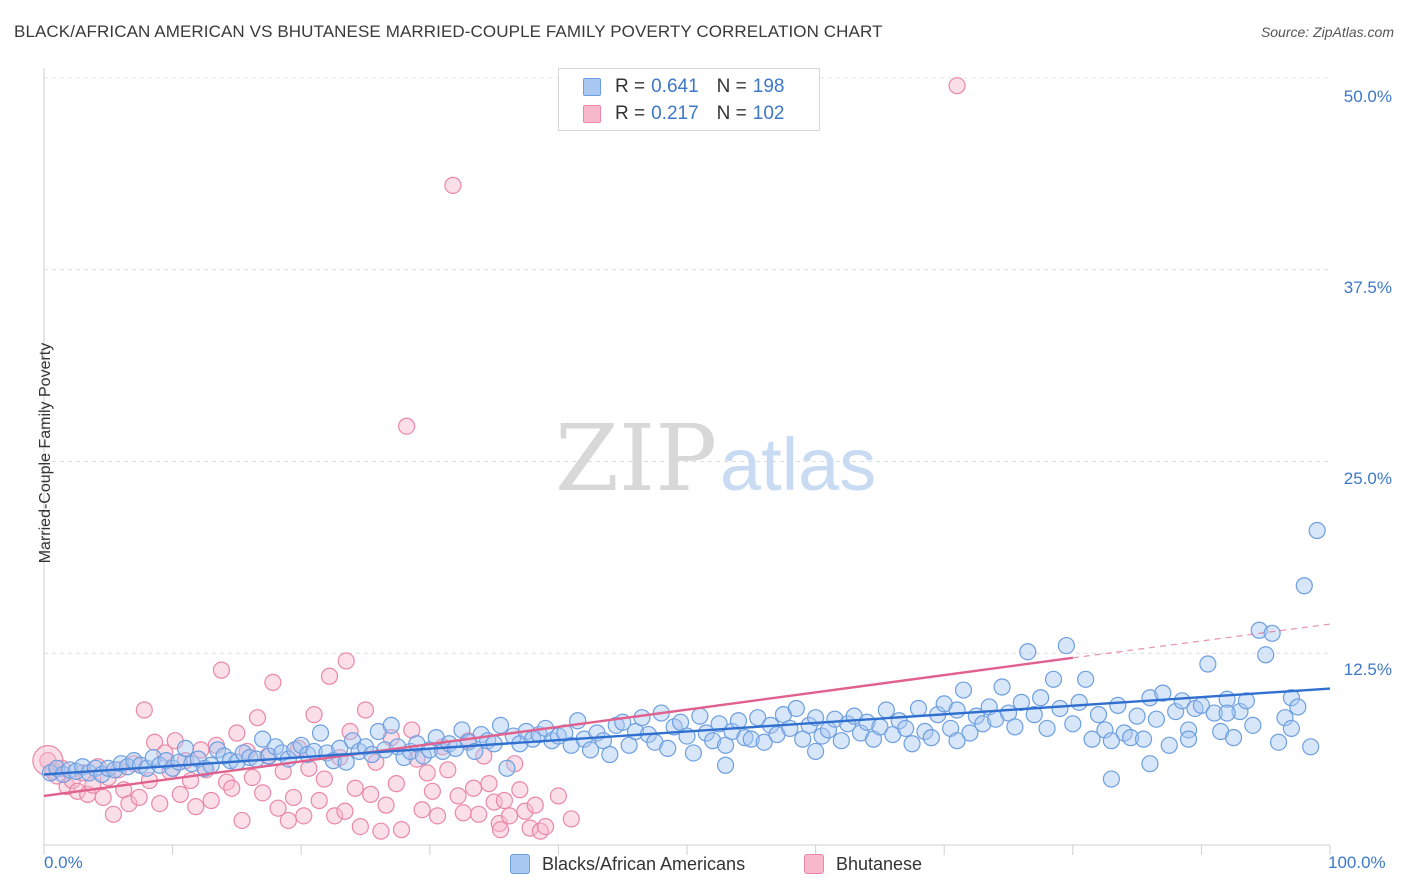  What do you see at coordinates (1201, 641) in the screenshot?
I see `trend-extension-bhutanese` at bounding box center [1201, 641].